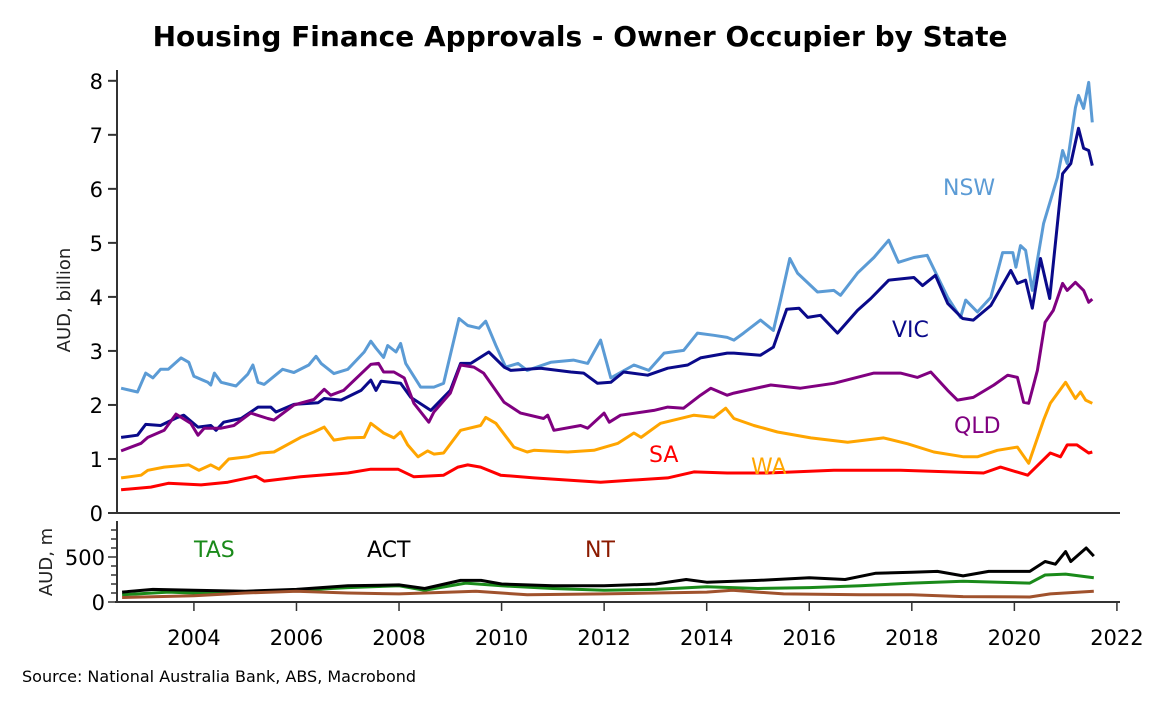  I want to click on series-label-tas: TAS, so click(214, 550).